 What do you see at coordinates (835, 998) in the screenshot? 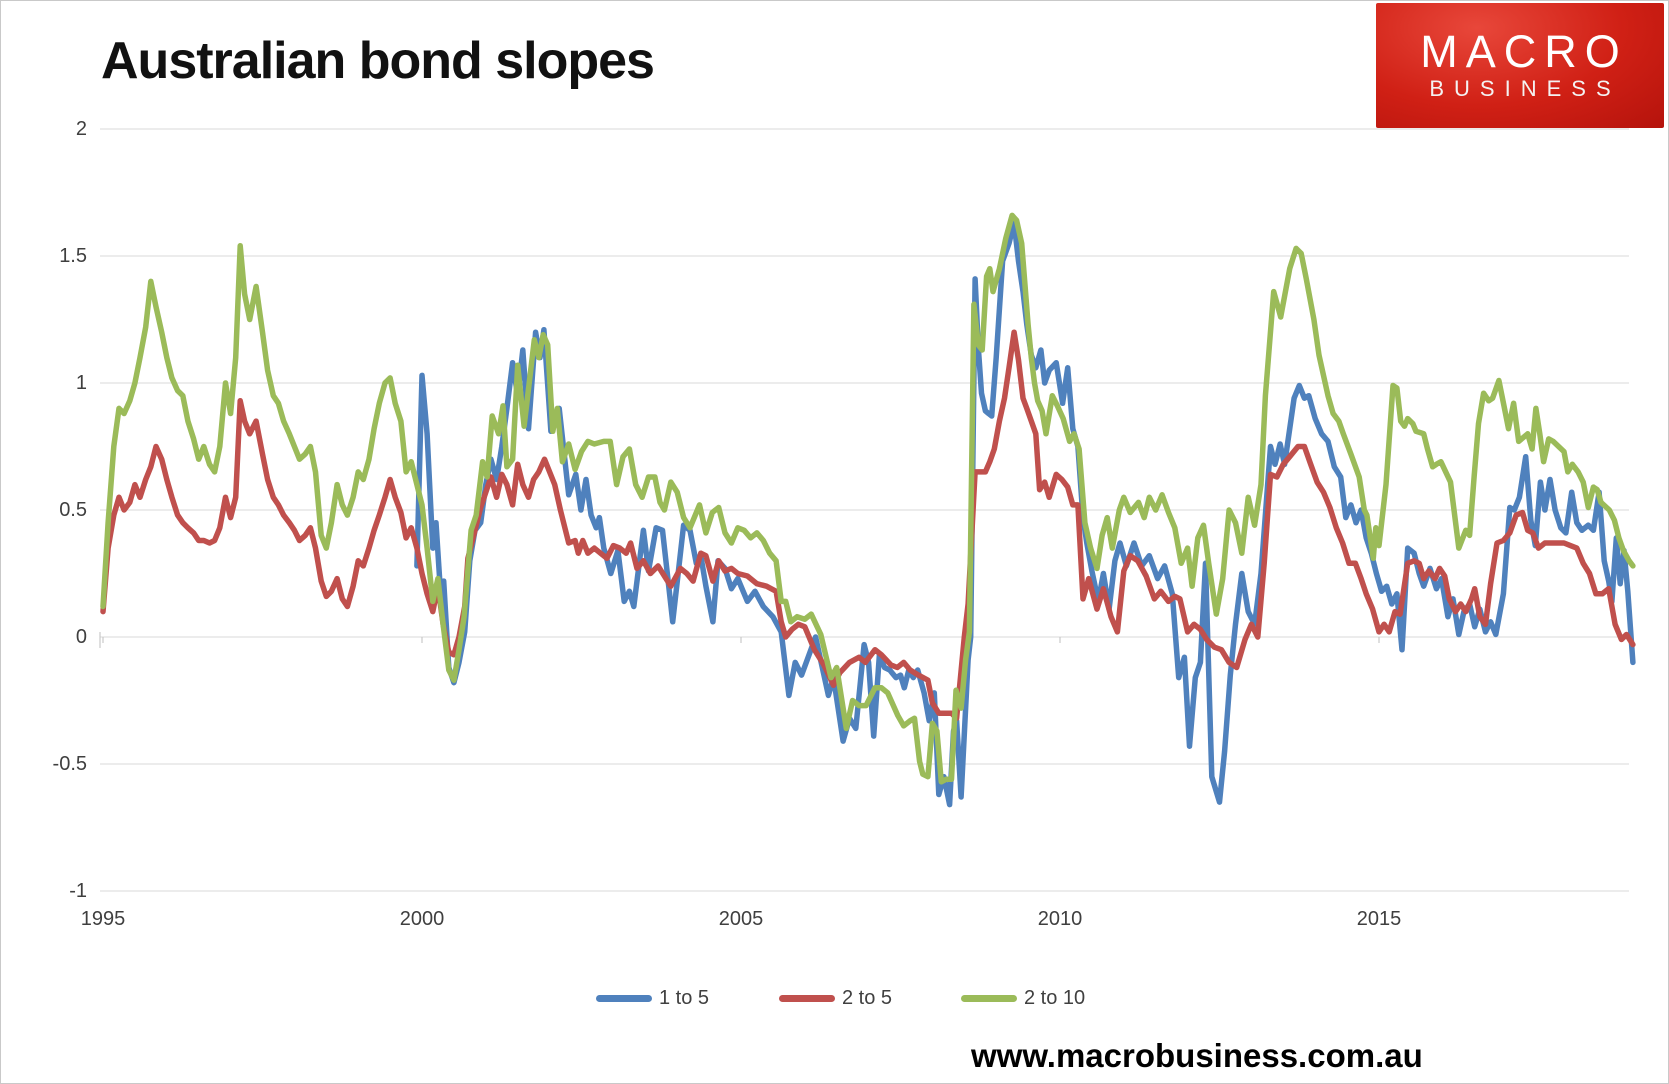
I see `legend-item-2to5: 2 to 5` at bounding box center [835, 998].